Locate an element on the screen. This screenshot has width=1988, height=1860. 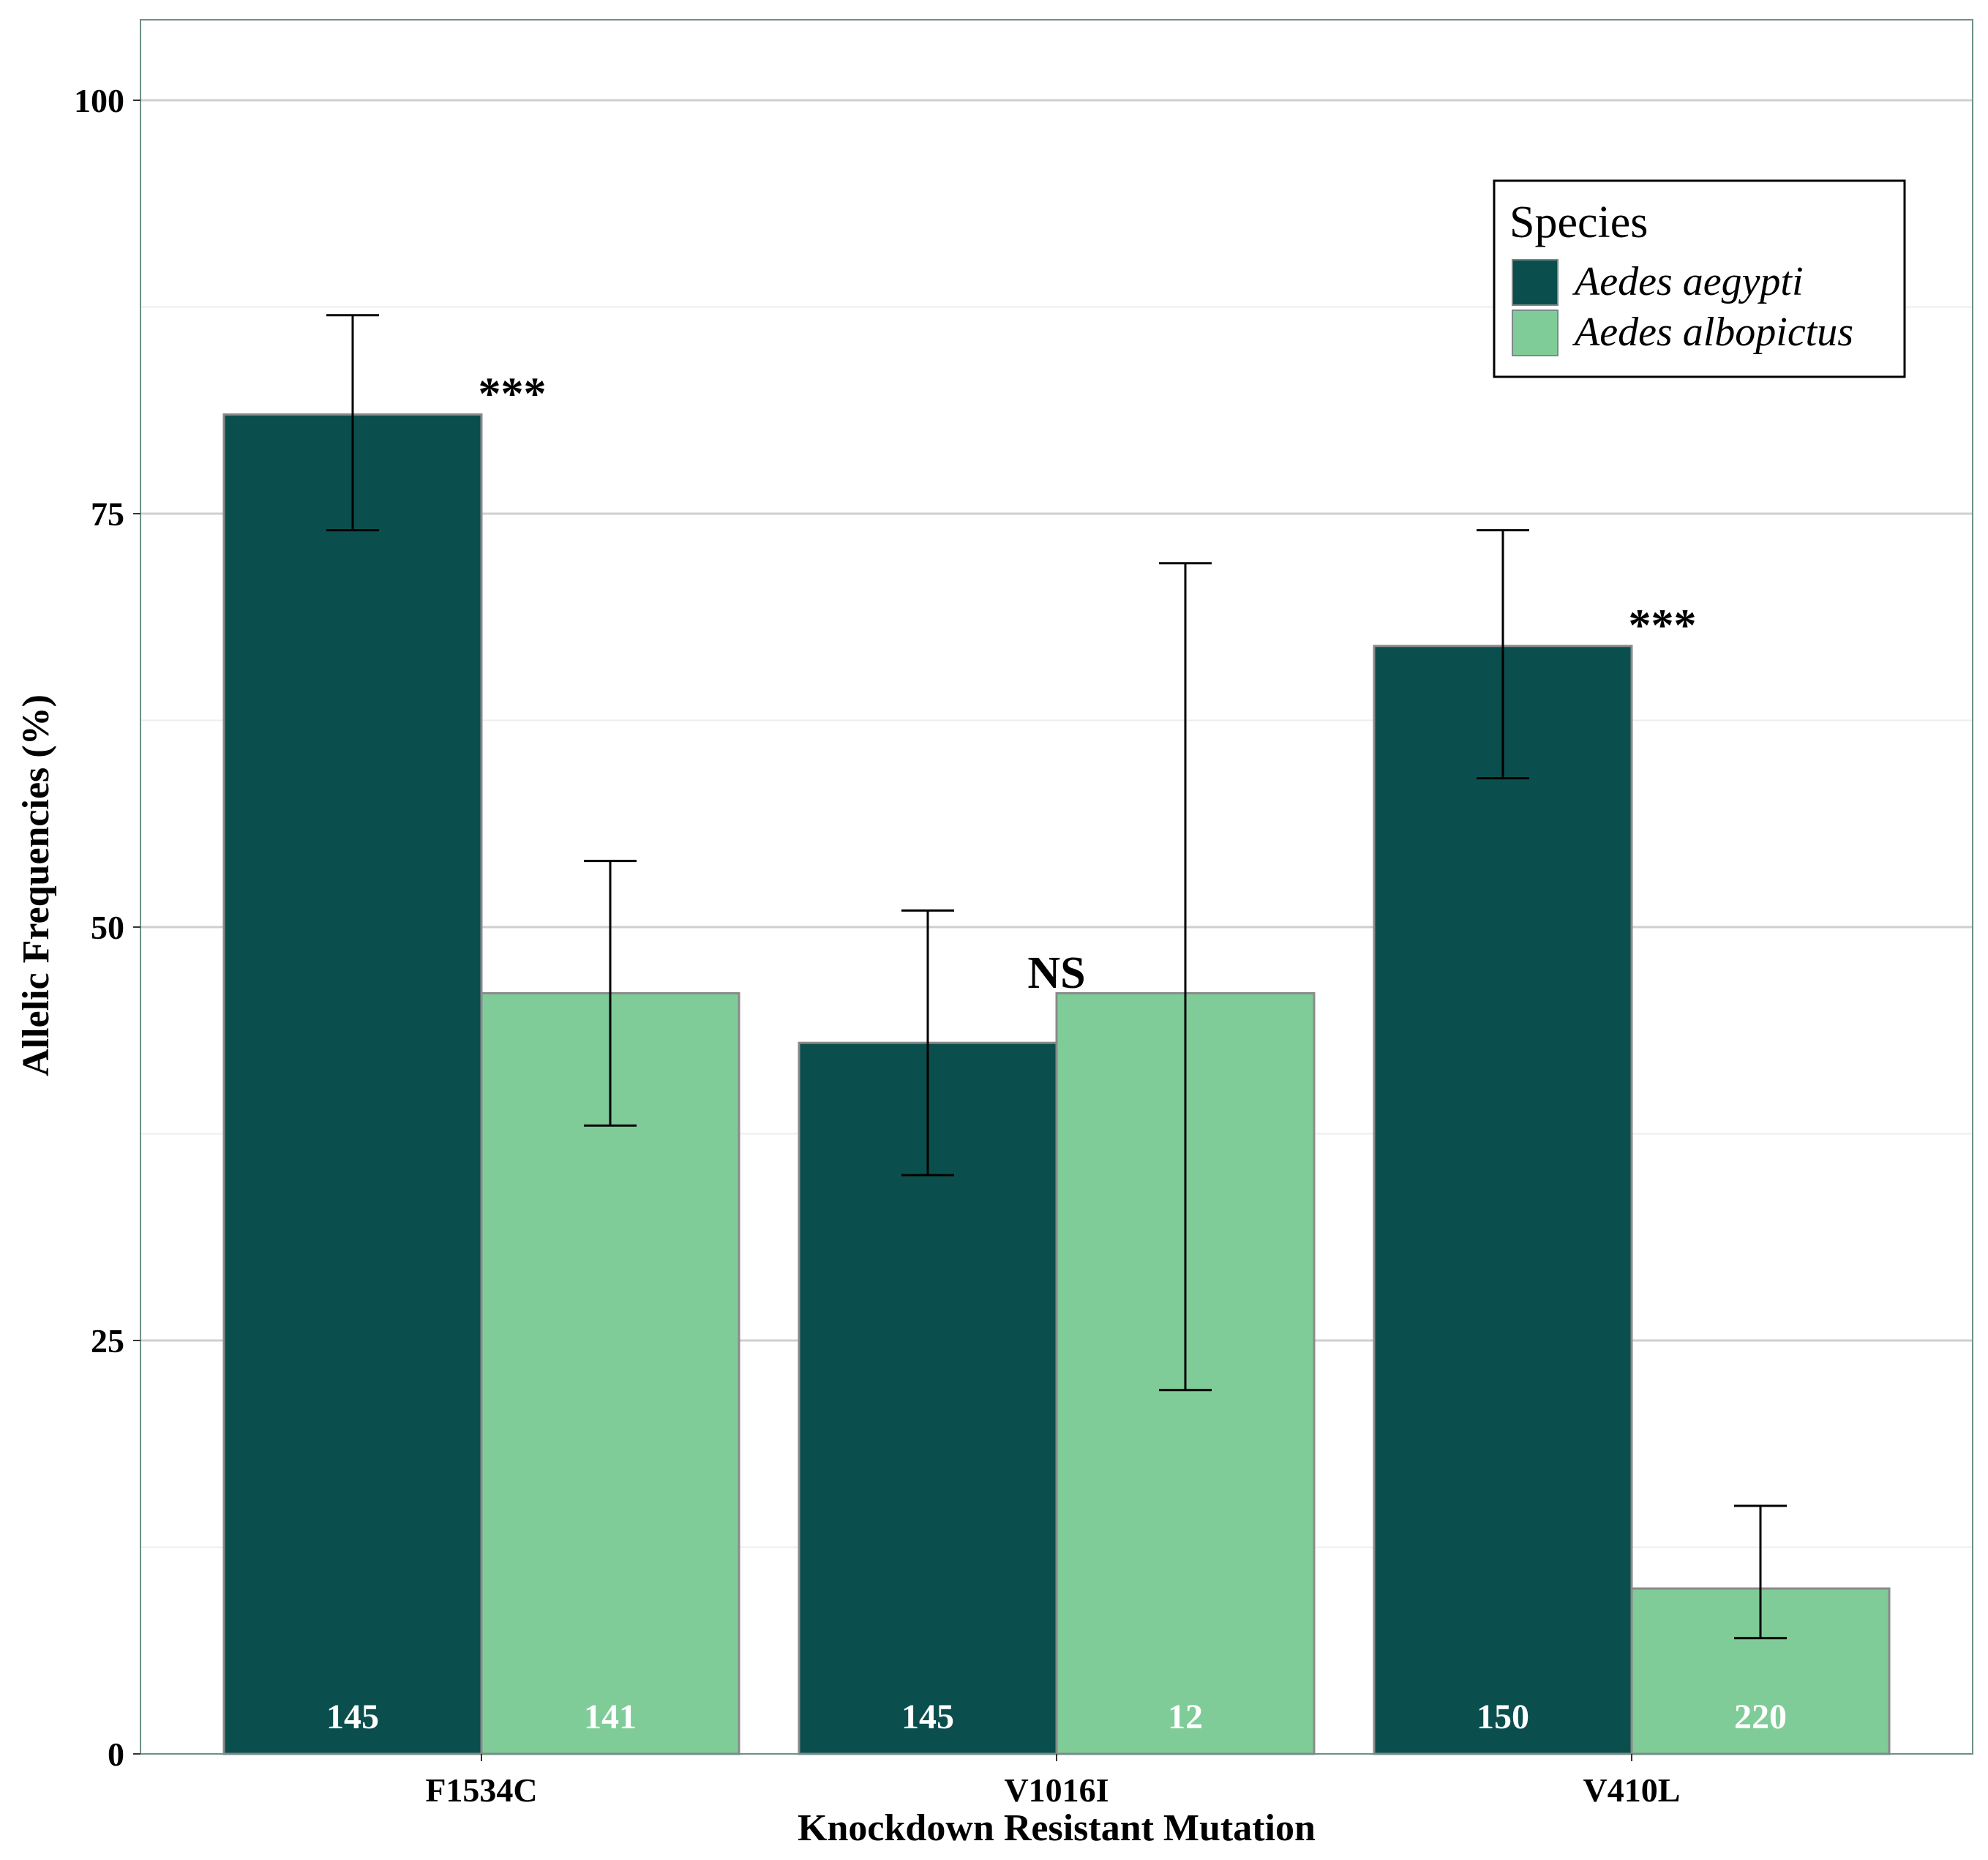
legend-swatch-albopictus is located at coordinates (1535, 333).